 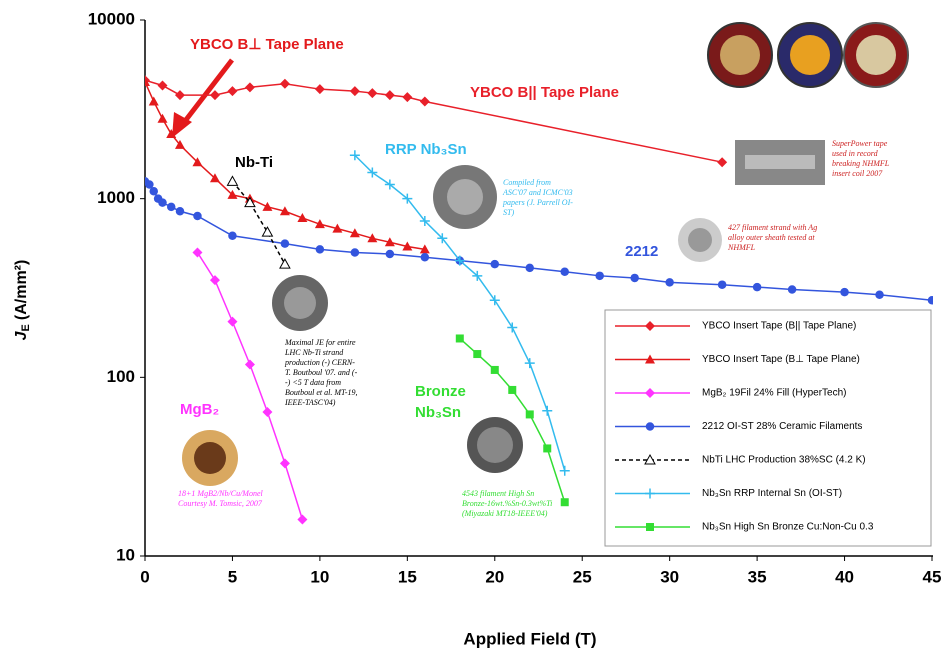 What do you see at coordinates (774, 393) in the screenshot?
I see `legend-label: MgB₂ 19Fil 24% Fill (HyperTech)` at bounding box center [774, 393].